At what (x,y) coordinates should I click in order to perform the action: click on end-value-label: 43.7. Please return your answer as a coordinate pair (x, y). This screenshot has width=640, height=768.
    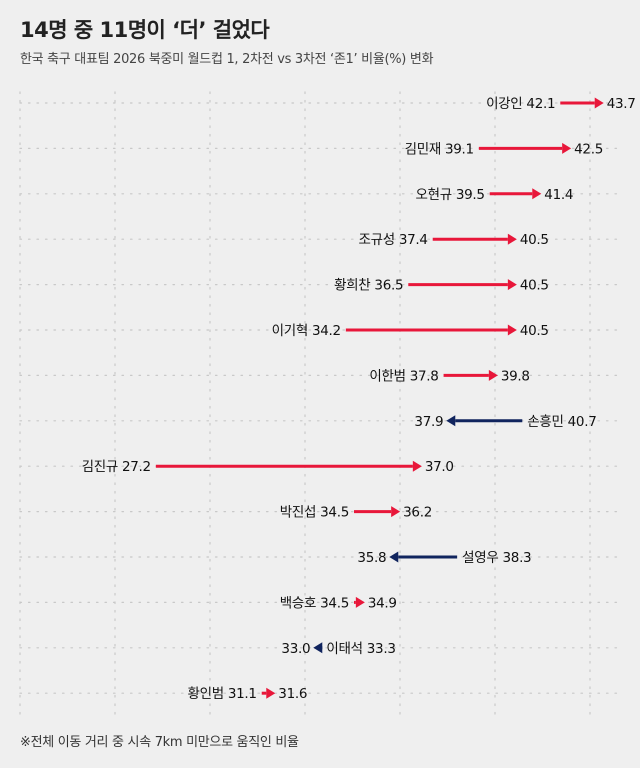
    Looking at the image, I should click on (621, 104).